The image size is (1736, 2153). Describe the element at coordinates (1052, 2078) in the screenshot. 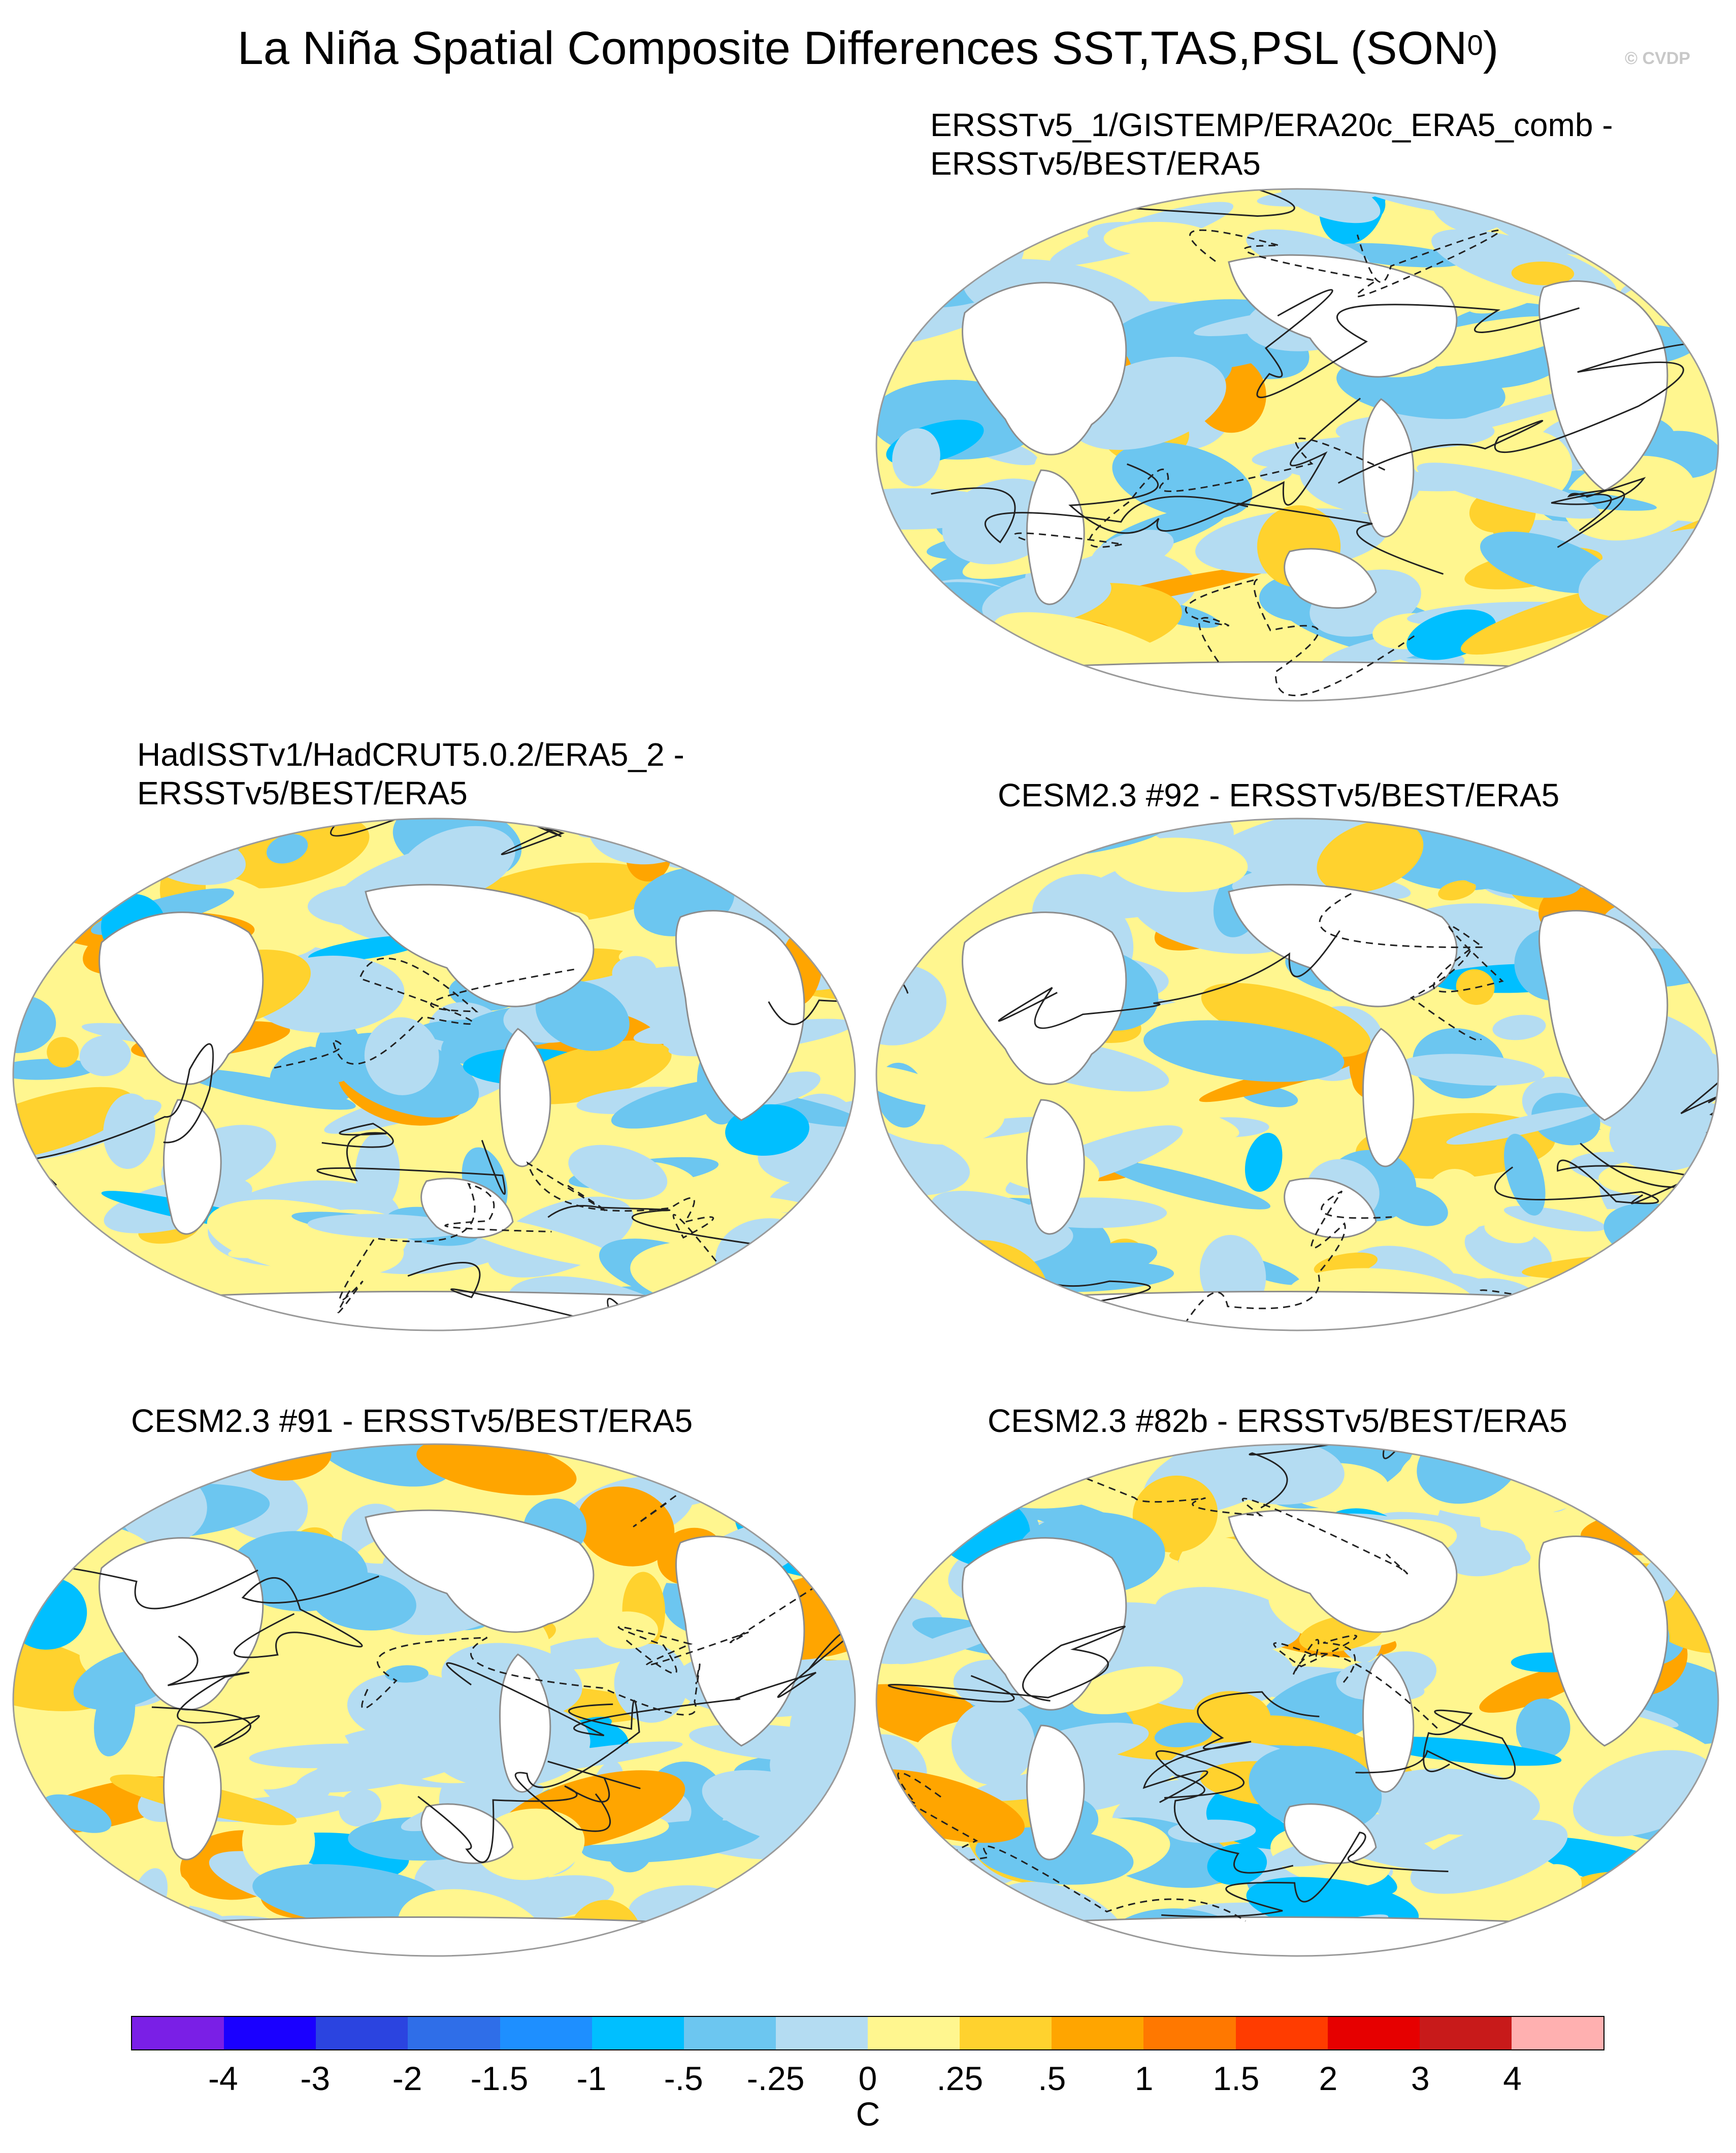

I see `colorbar-tick-label: .5` at that location.